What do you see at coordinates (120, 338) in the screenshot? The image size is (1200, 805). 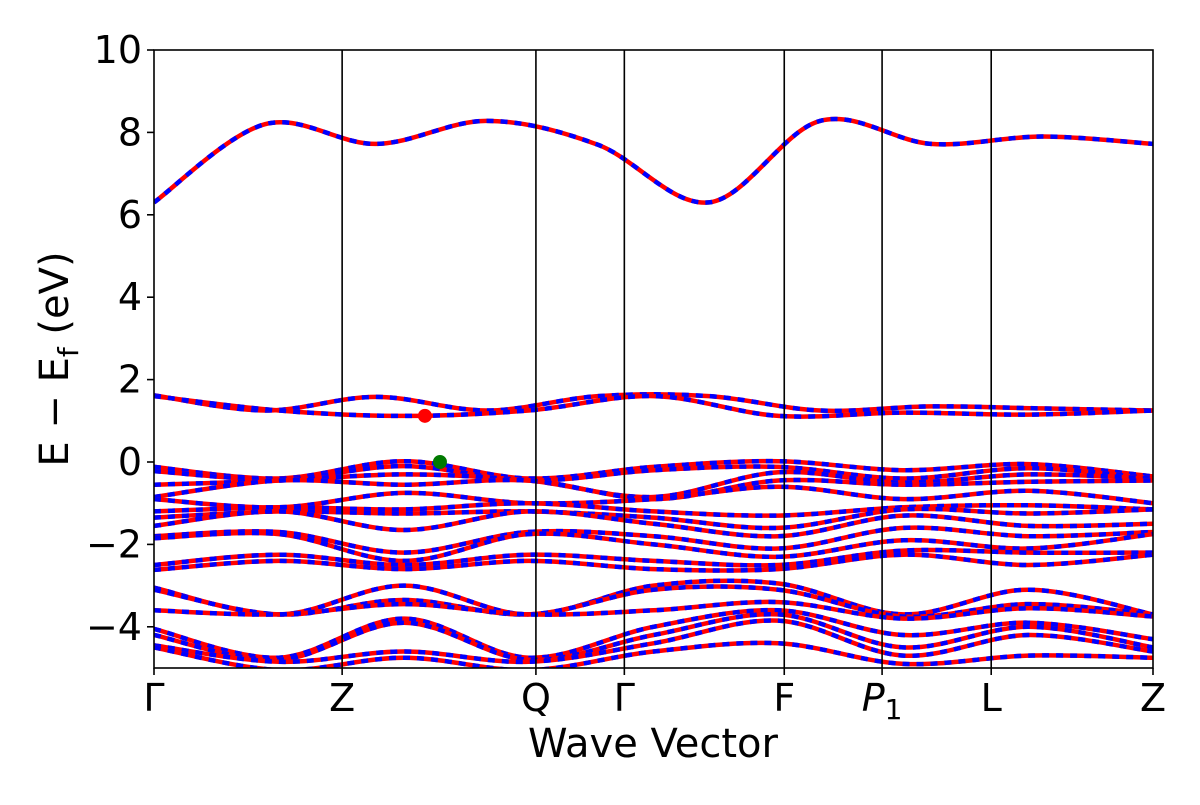 I see `y-axis-ticks: 10 8 6 4 2 0 −2 −4` at bounding box center [120, 338].